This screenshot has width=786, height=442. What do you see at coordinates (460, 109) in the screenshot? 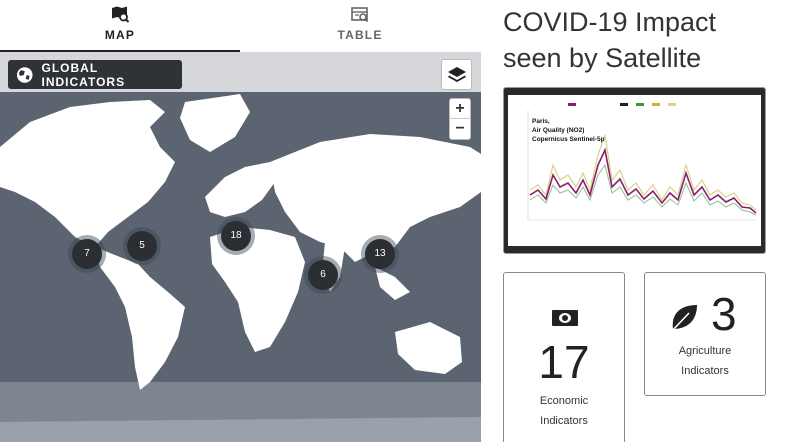
I see `zoom-in-button: +` at bounding box center [460, 109].